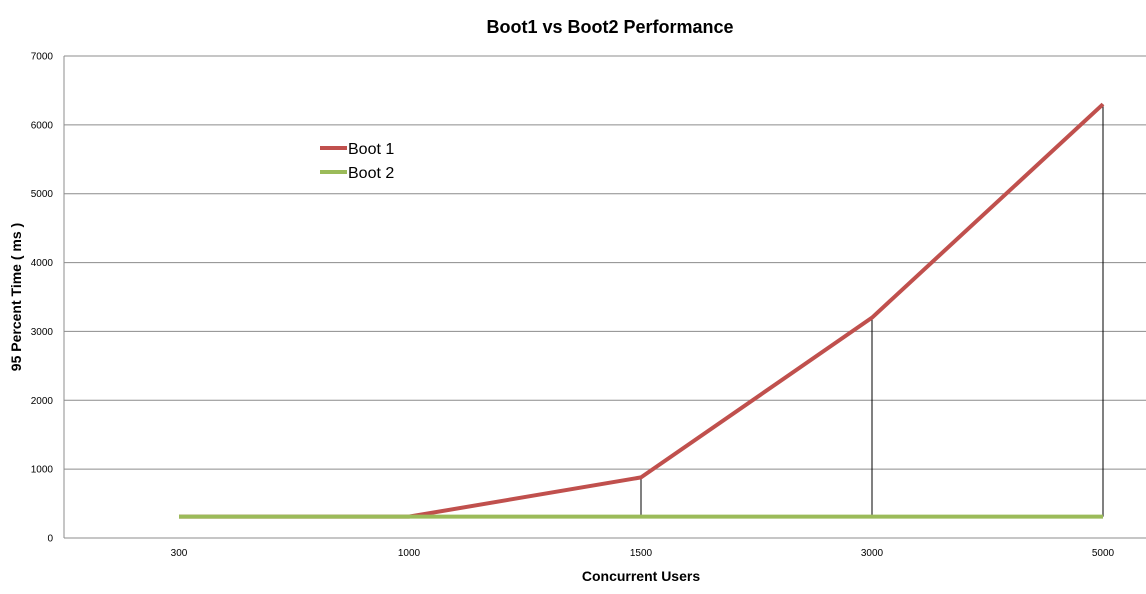  Describe the element at coordinates (641, 576) in the screenshot. I see `x-axis-title: Concurrent Users` at that location.